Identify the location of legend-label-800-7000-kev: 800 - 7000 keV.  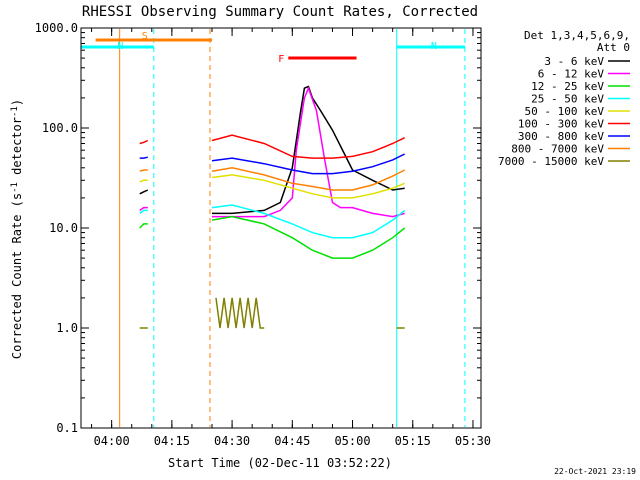
(557, 149).